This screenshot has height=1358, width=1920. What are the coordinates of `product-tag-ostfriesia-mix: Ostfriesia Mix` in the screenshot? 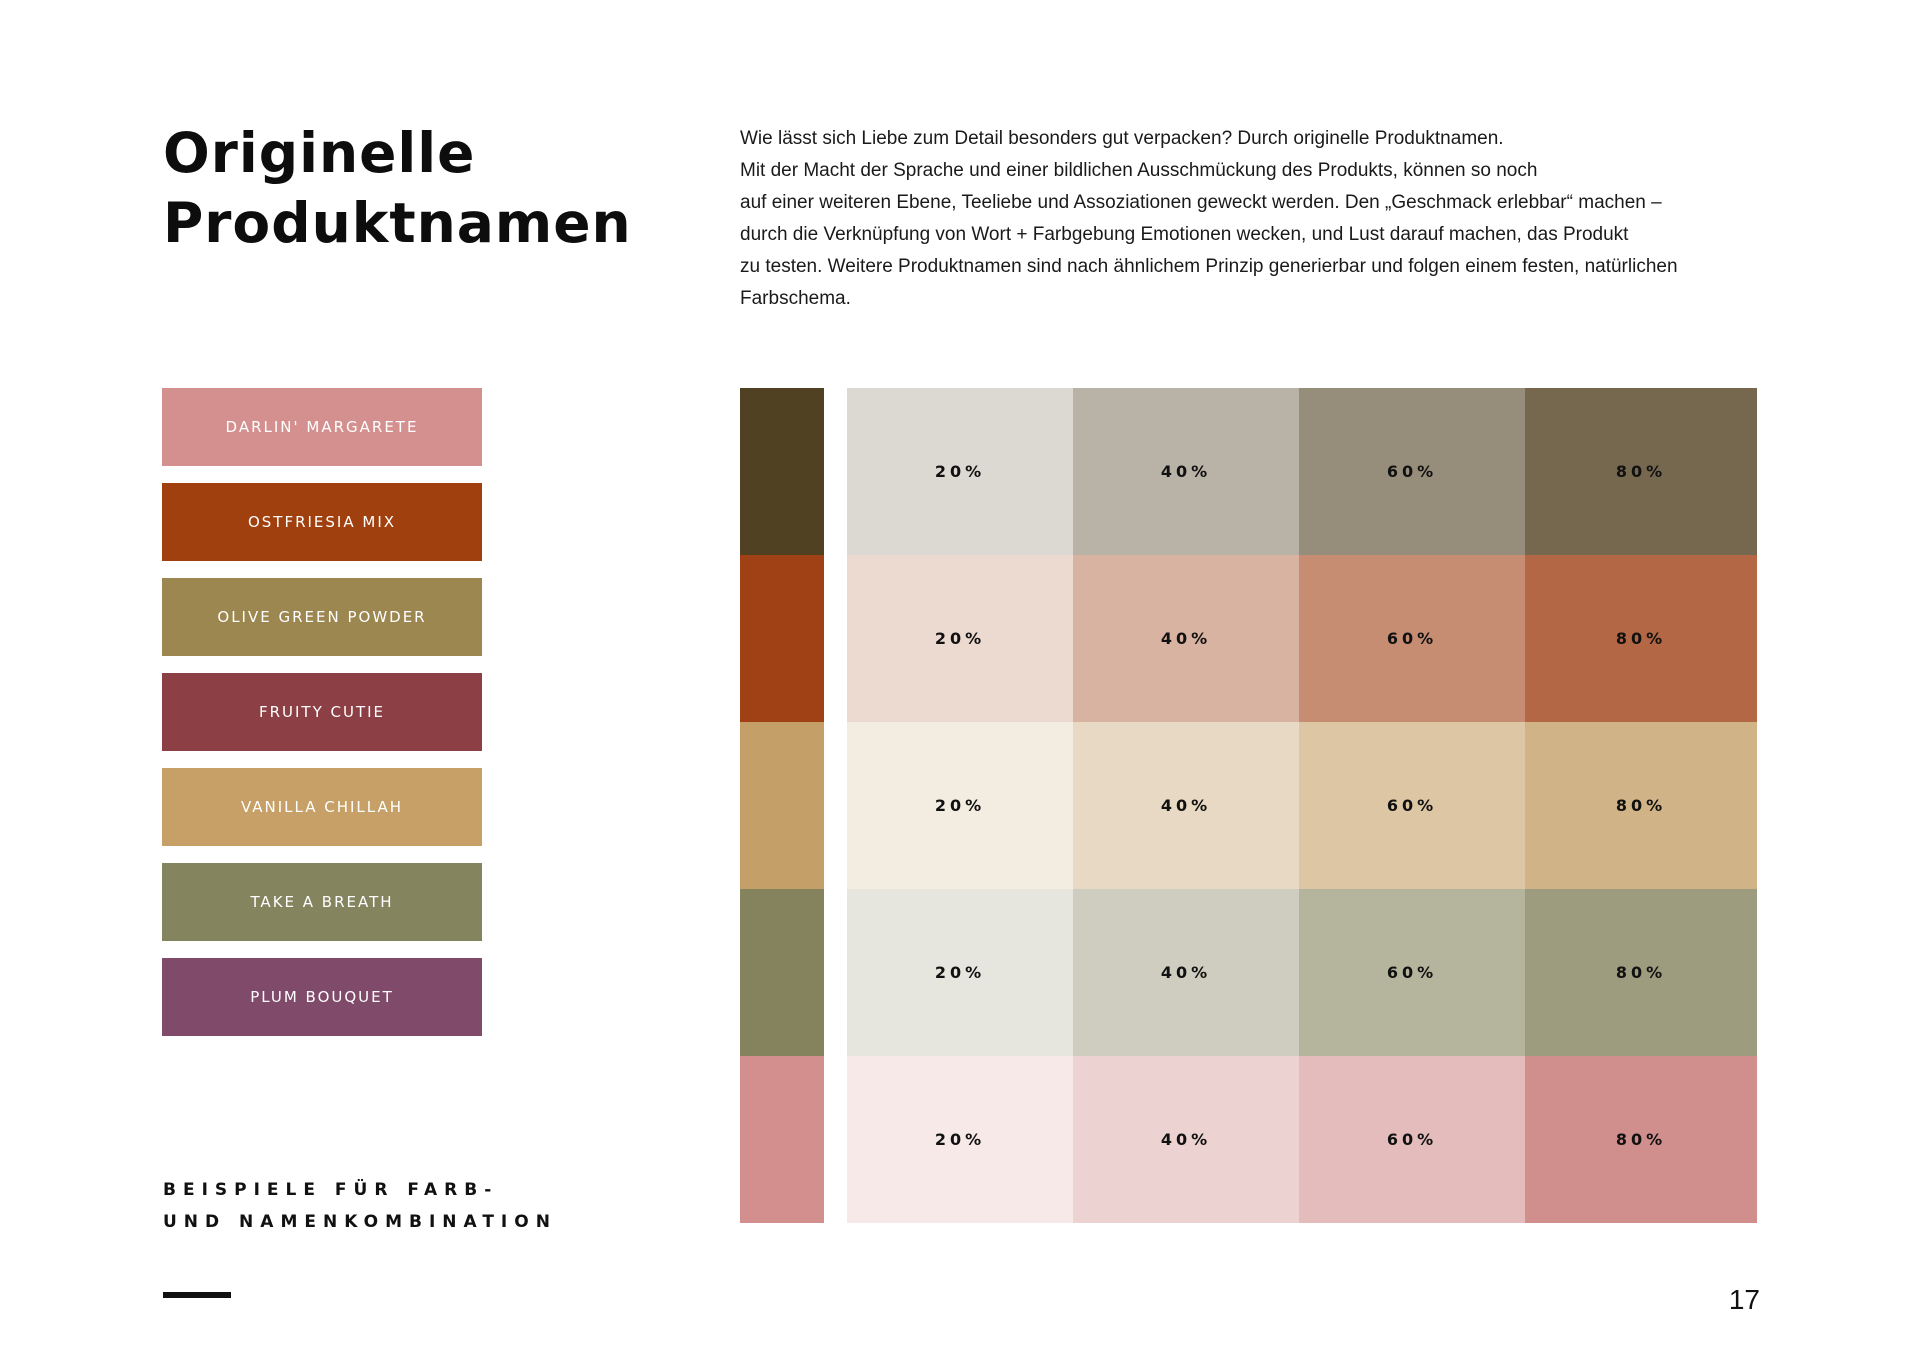 It's located at (322, 522).